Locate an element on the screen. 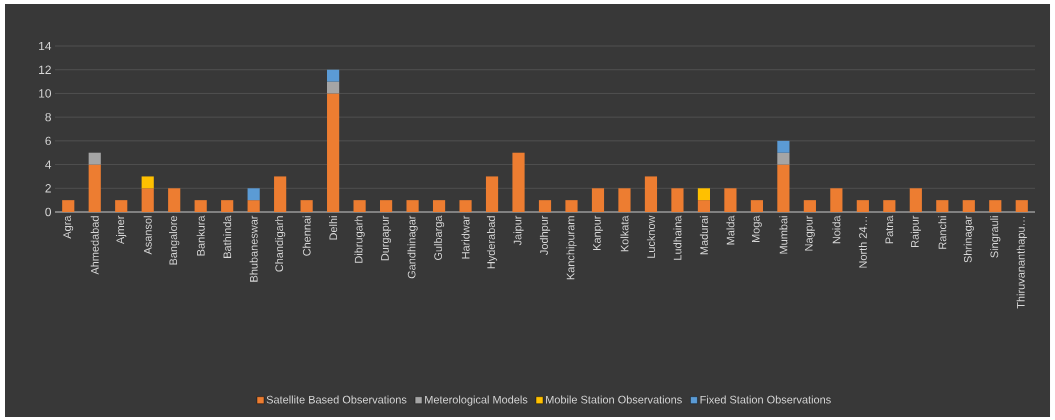  y-tick-label: 6 is located at coordinates (48, 141).